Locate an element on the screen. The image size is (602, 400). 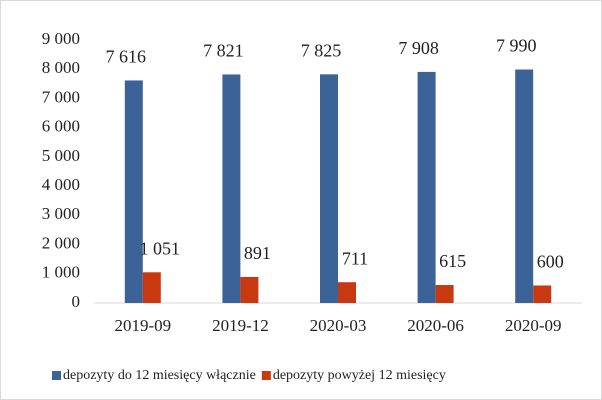
y-tick-label: 3 000 is located at coordinates (61, 213).